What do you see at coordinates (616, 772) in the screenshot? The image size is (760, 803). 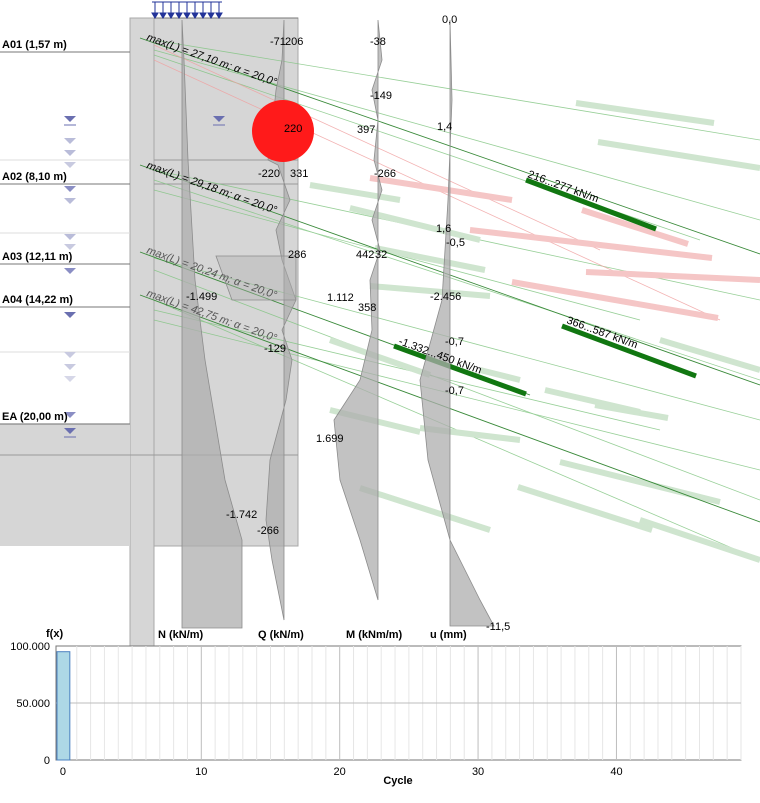 I see `x-tick-label: 40` at bounding box center [616, 772].